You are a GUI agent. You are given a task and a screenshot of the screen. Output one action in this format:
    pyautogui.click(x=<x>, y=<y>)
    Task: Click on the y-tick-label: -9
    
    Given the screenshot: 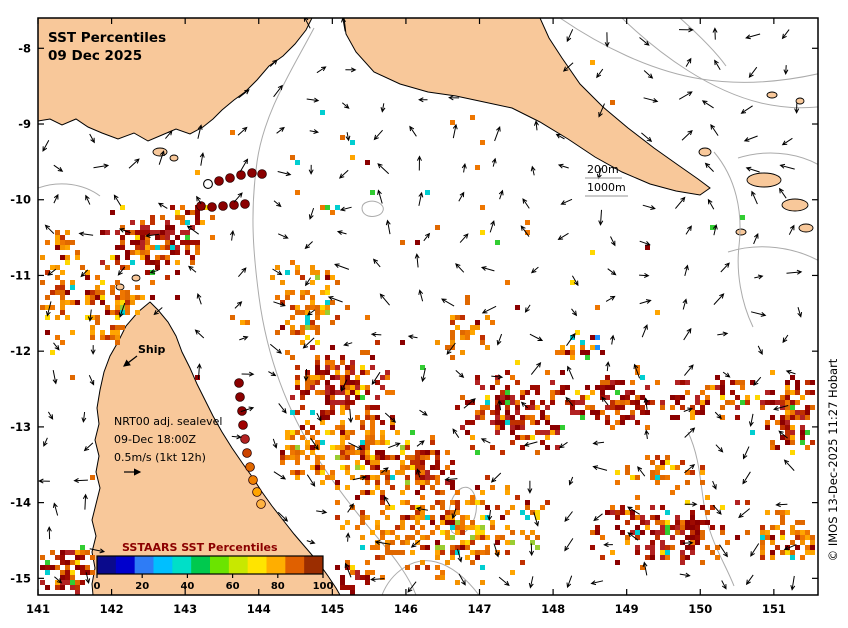 What is the action you would take?
    pyautogui.click(x=24, y=124)
    